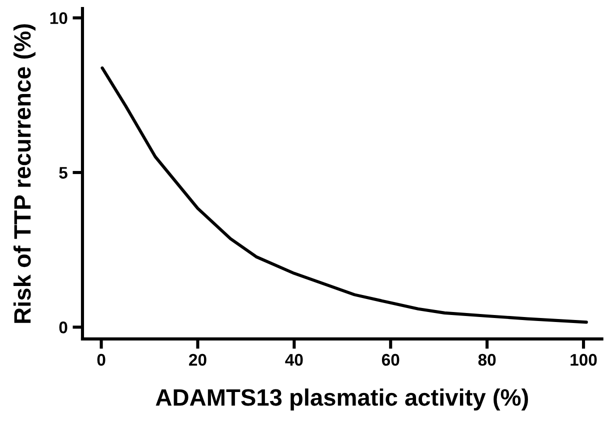 The width and height of the screenshot is (611, 429). What do you see at coordinates (391, 360) in the screenshot?
I see `x-tick-label: 60` at bounding box center [391, 360].